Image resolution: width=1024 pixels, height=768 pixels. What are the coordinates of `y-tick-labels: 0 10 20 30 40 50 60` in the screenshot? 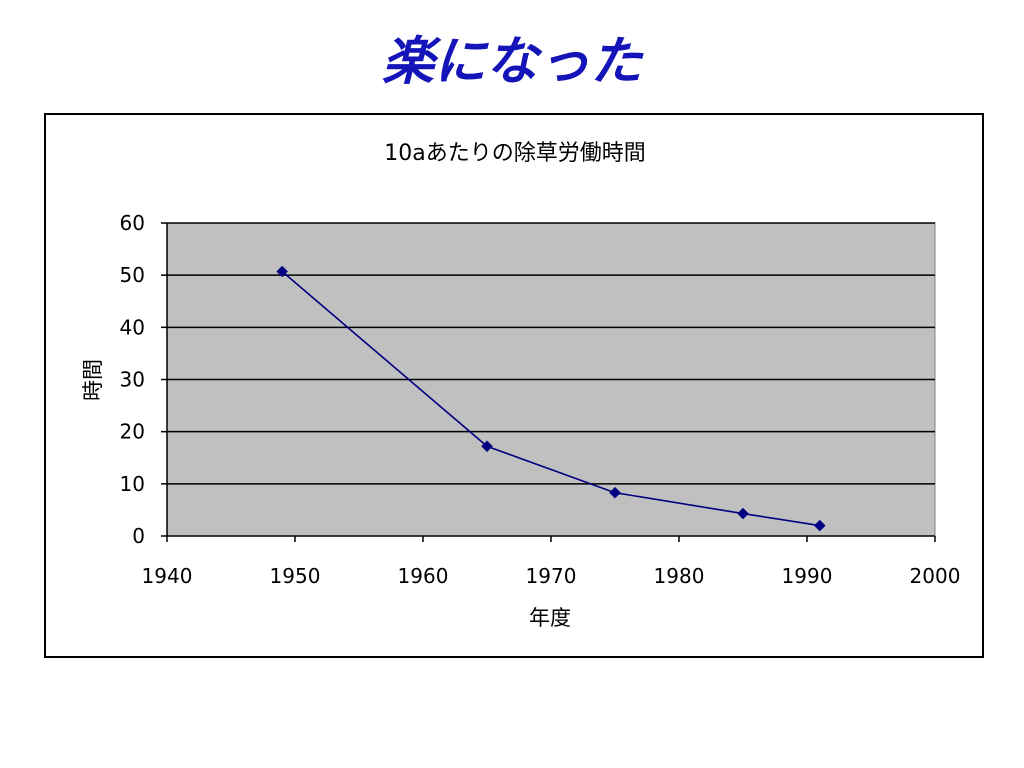 It's located at (132, 379).